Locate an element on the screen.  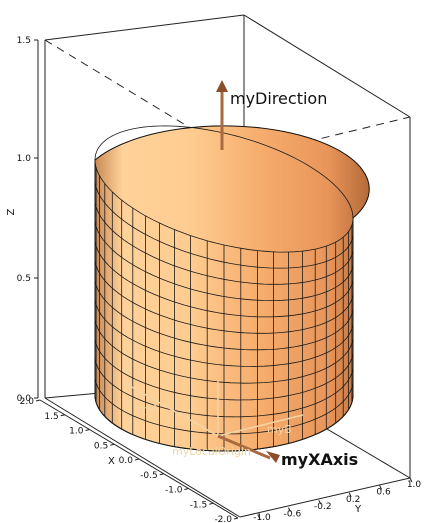
z-tick-label: 1.5 is located at coordinates (24, 41).